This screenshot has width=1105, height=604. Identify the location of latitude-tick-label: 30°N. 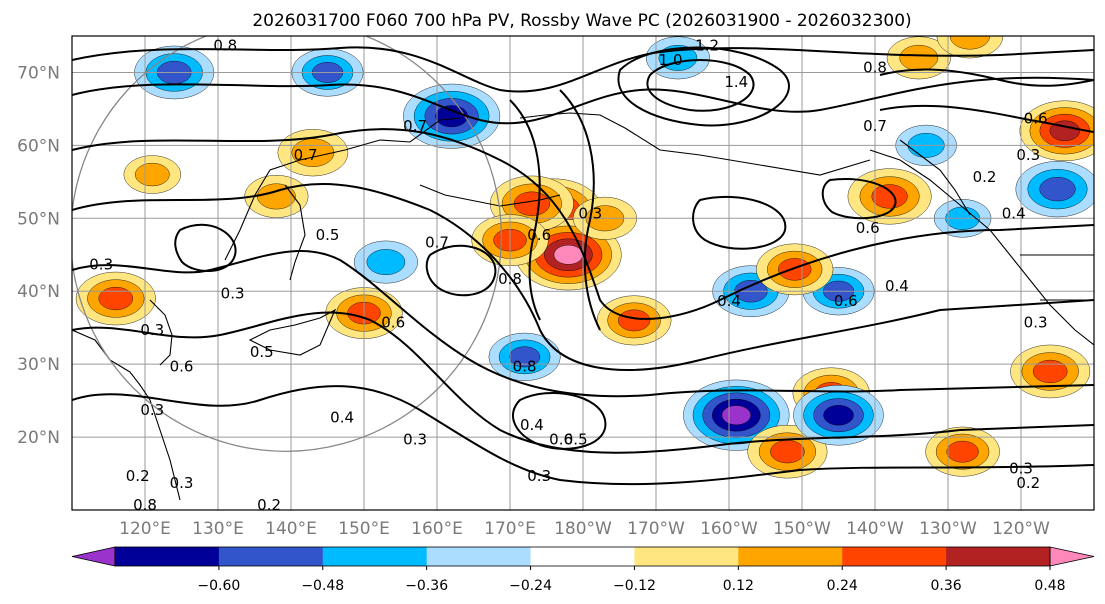
(38, 365).